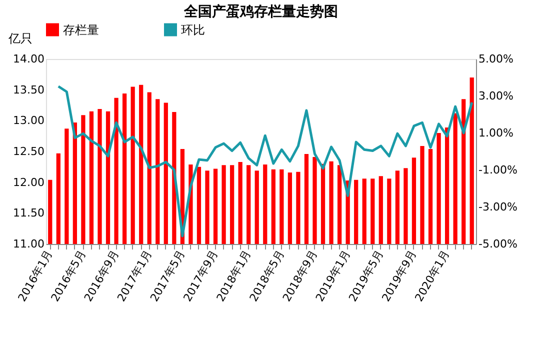 The width and height of the screenshot is (550, 338). Describe the element at coordinates (81, 29) in the screenshot. I see `legend-label: 存栏量` at that location.